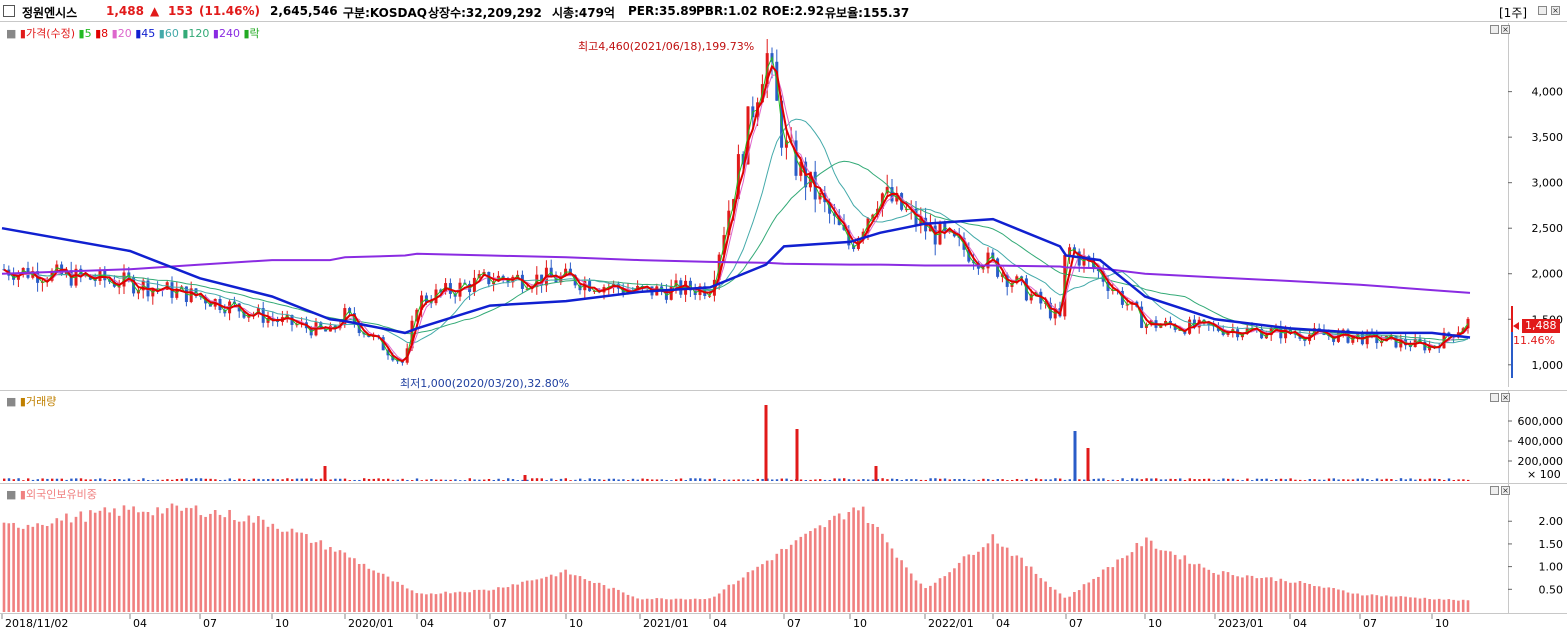 The width and height of the screenshot is (1567, 634). Describe the element at coordinates (105, 33) in the screenshot. I see `legend-ma8: 8` at that location.